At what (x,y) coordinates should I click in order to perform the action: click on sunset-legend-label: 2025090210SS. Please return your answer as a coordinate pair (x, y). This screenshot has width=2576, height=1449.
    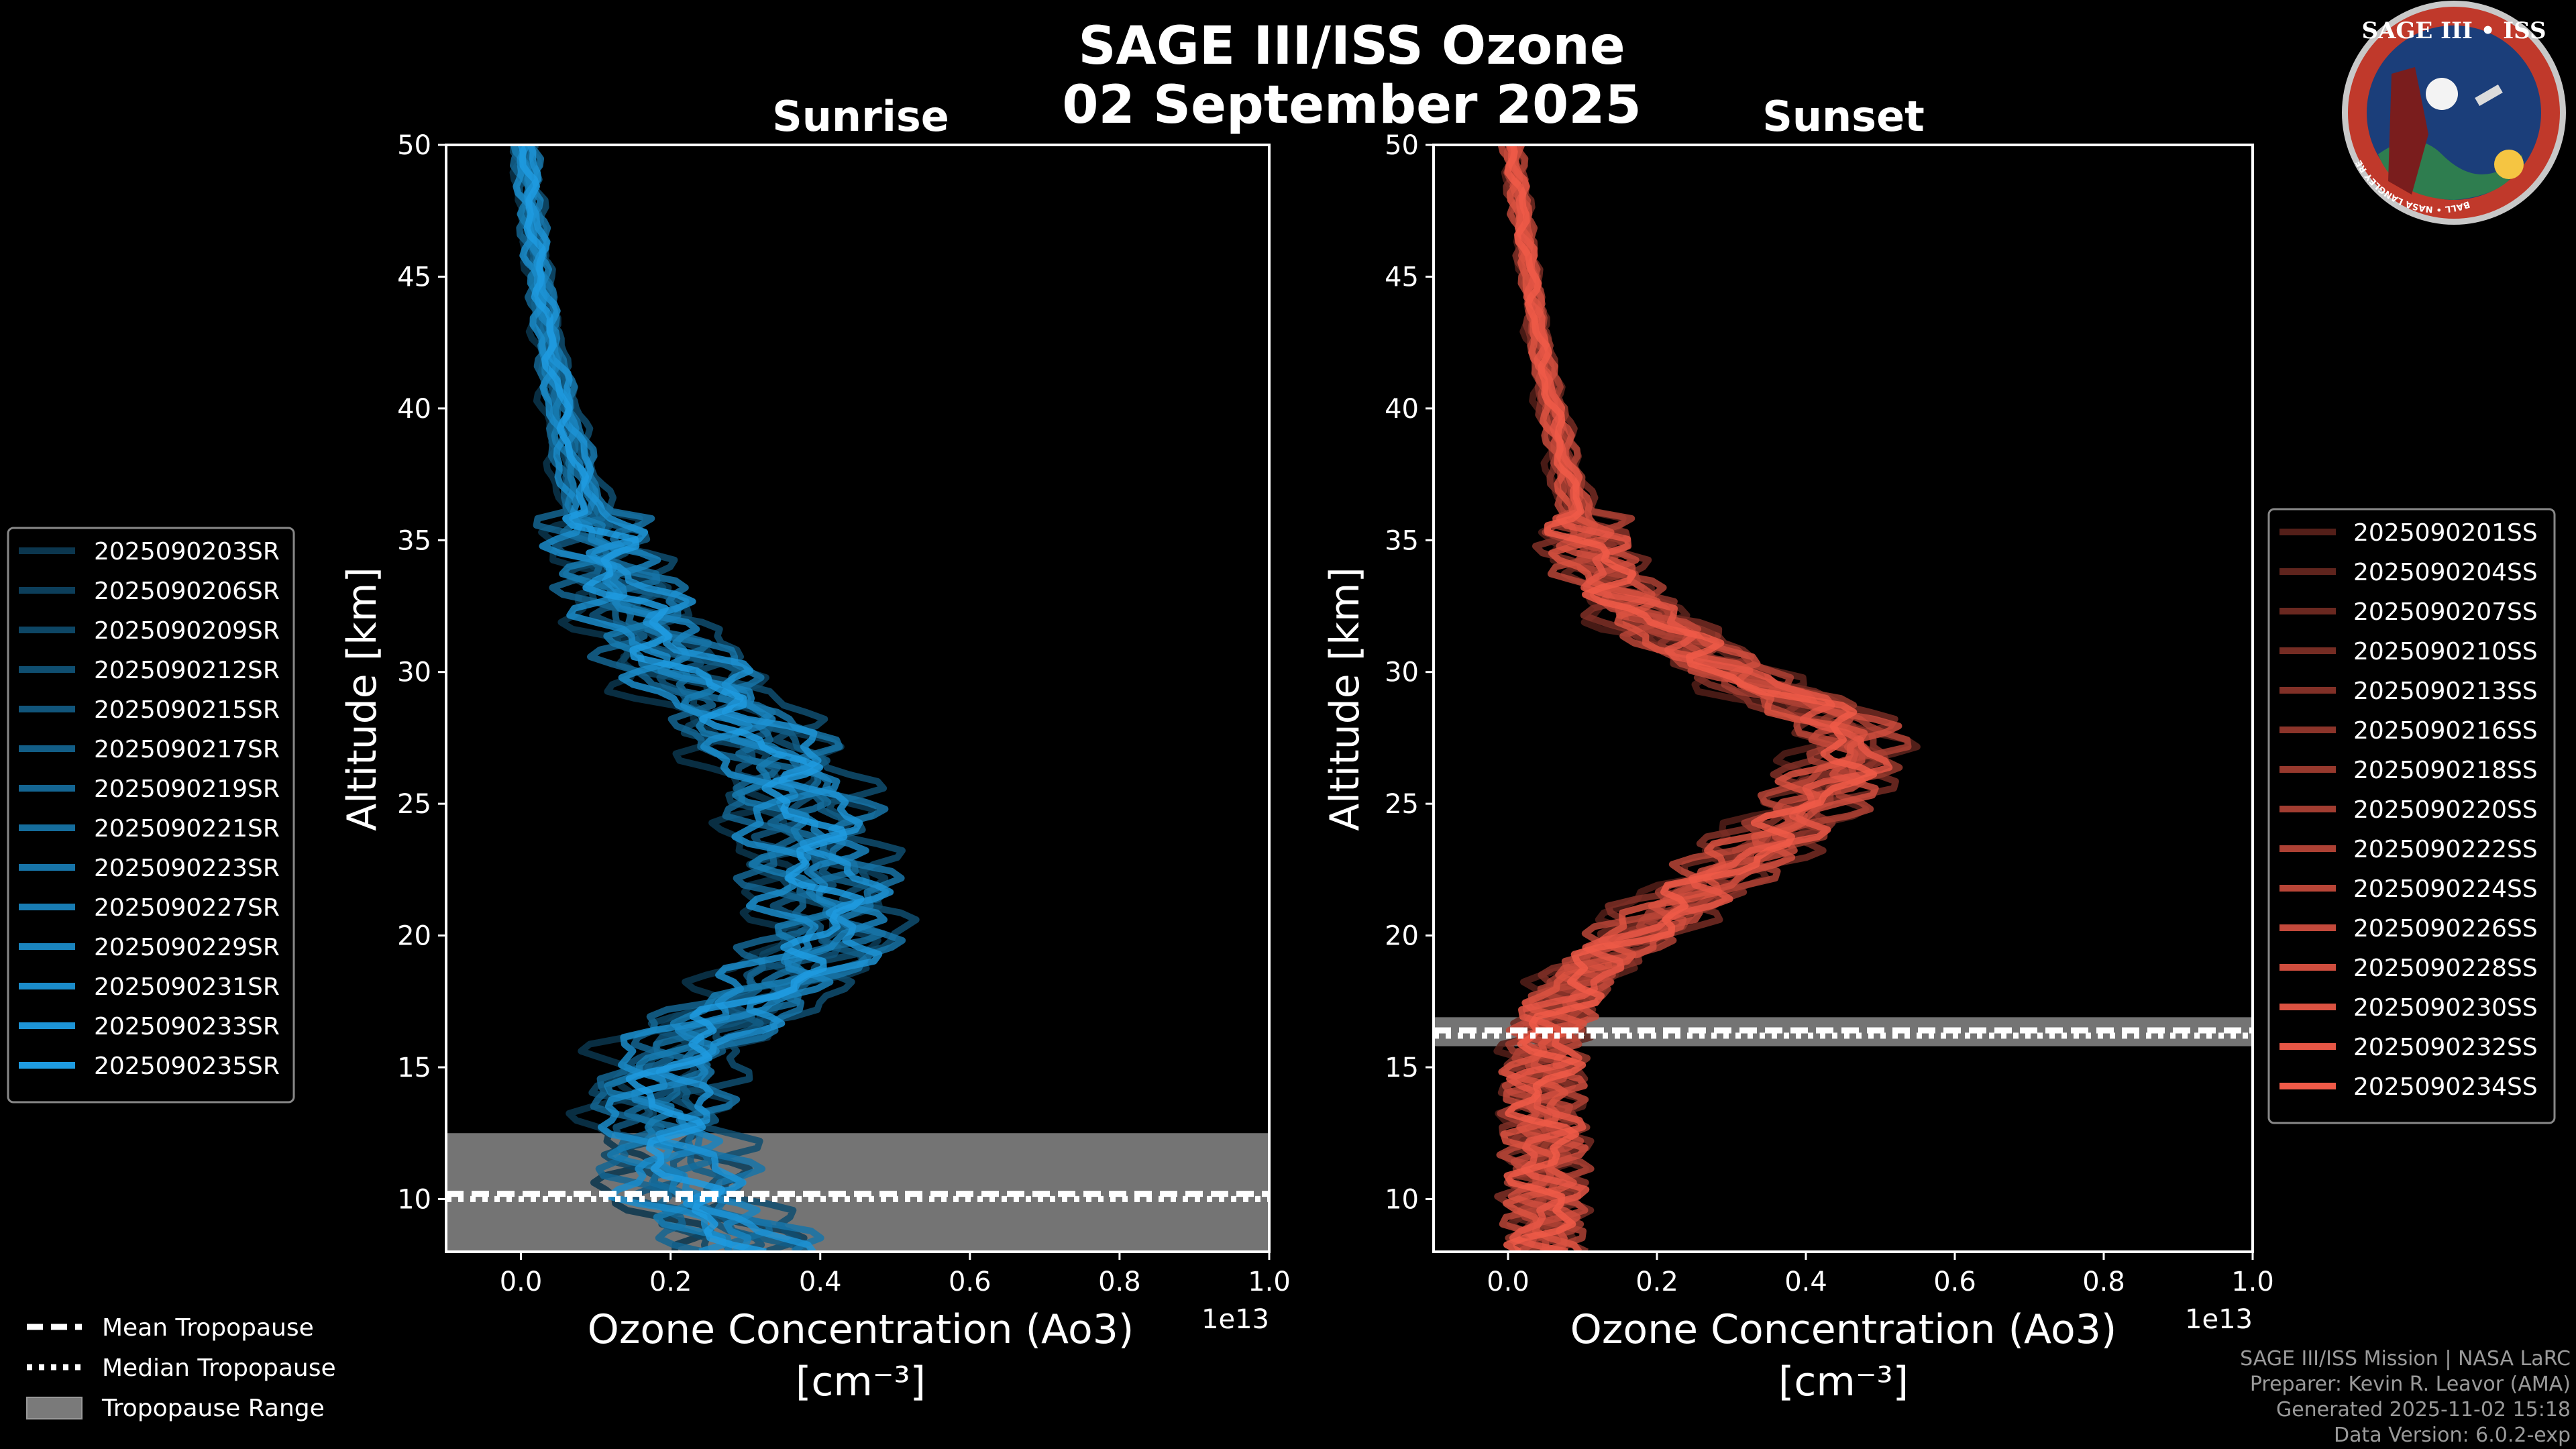
    Looking at the image, I should click on (2445, 651).